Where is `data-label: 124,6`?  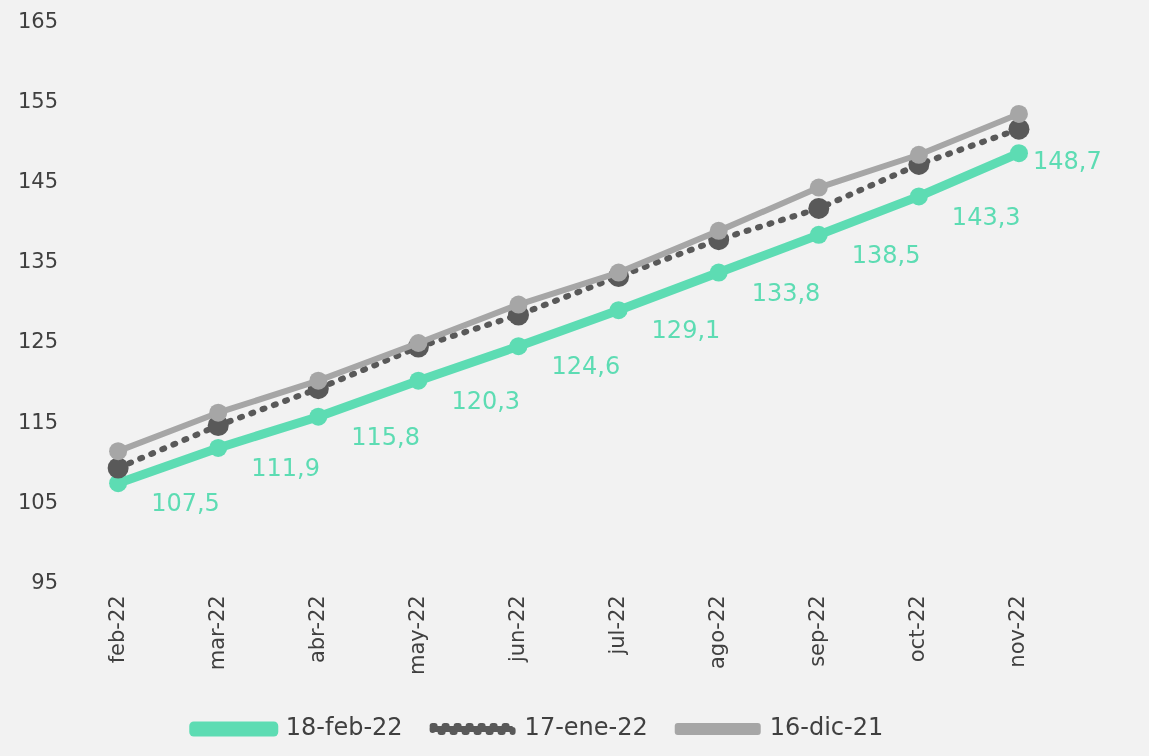
data-label: 124,6 is located at coordinates (586, 366).